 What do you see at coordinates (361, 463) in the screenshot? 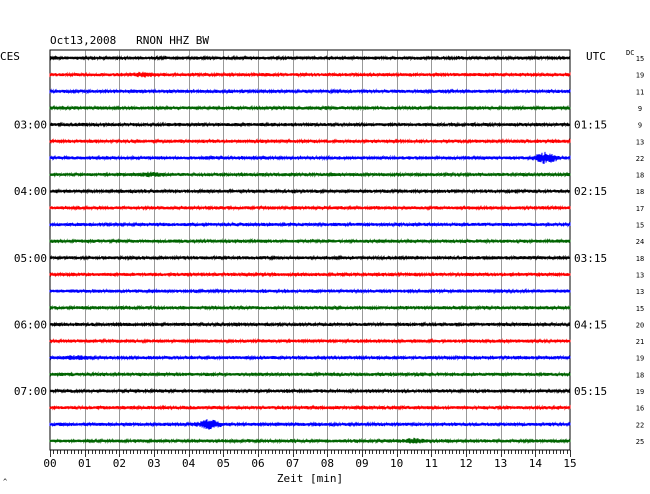
I see `x-tick-label: 09` at bounding box center [361, 463].